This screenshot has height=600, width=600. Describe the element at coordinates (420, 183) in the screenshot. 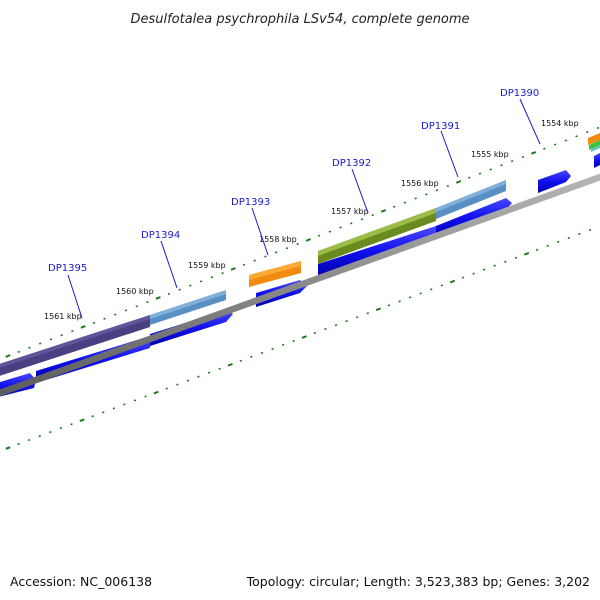

I see `kbp-label: 1556 kbp` at that location.